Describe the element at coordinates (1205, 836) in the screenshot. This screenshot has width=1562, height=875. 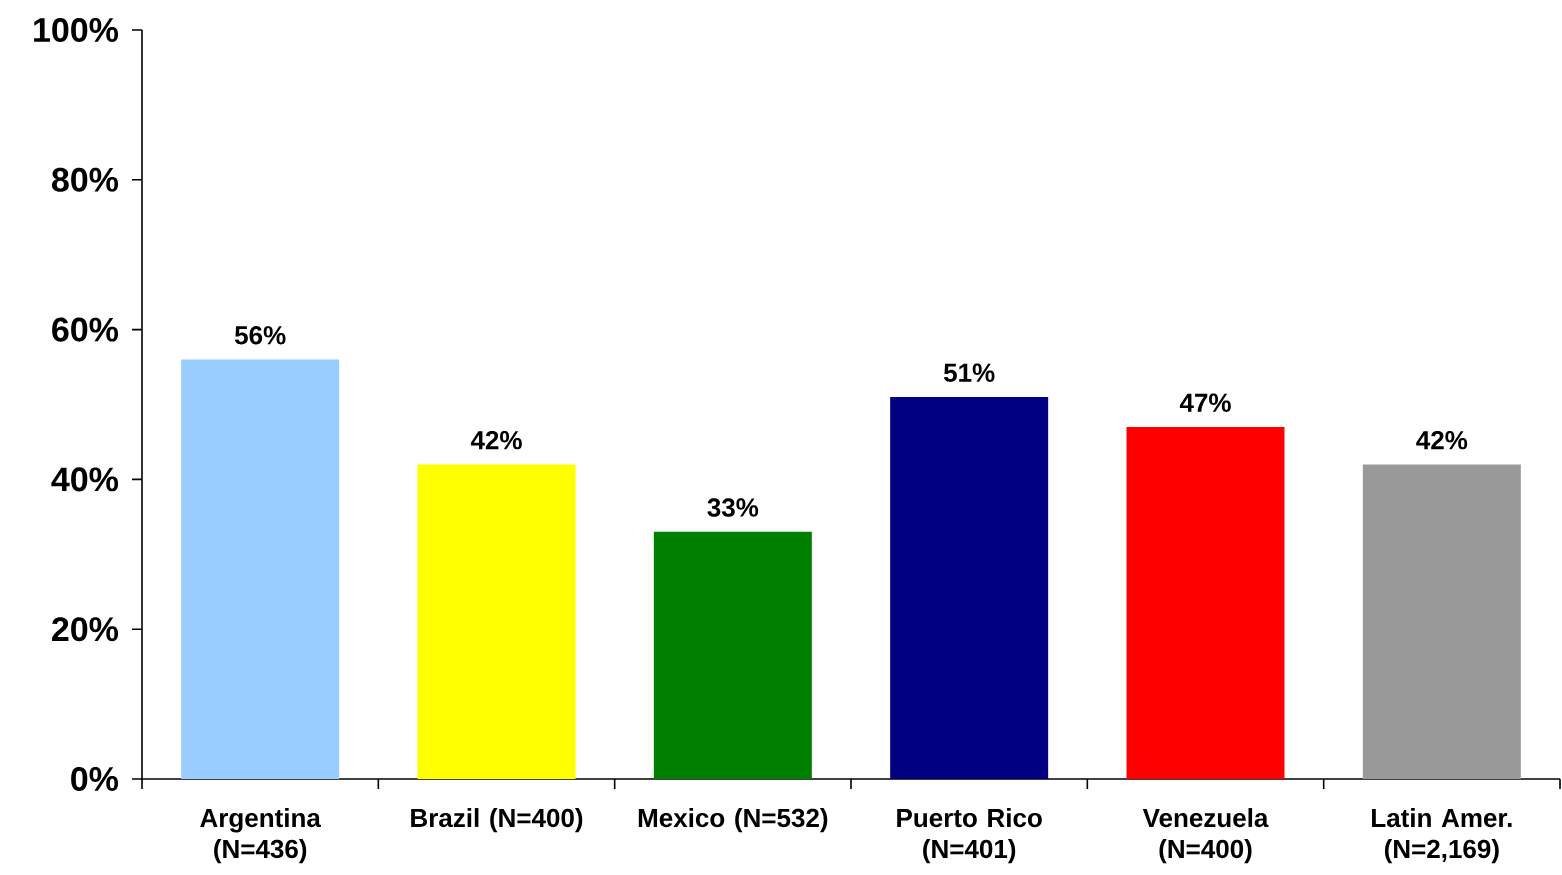
I see `x-tick-label: Venezuela (N=400)` at that location.